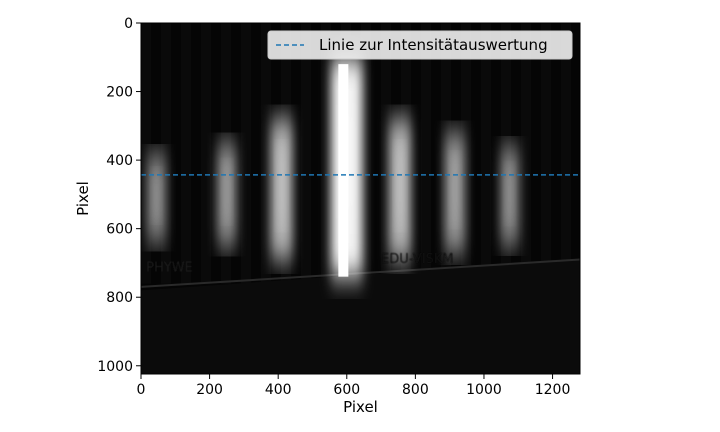 This screenshot has height=432, width=720. What do you see at coordinates (119, 161) in the screenshot?
I see `y-tick-label: 400` at bounding box center [119, 161].